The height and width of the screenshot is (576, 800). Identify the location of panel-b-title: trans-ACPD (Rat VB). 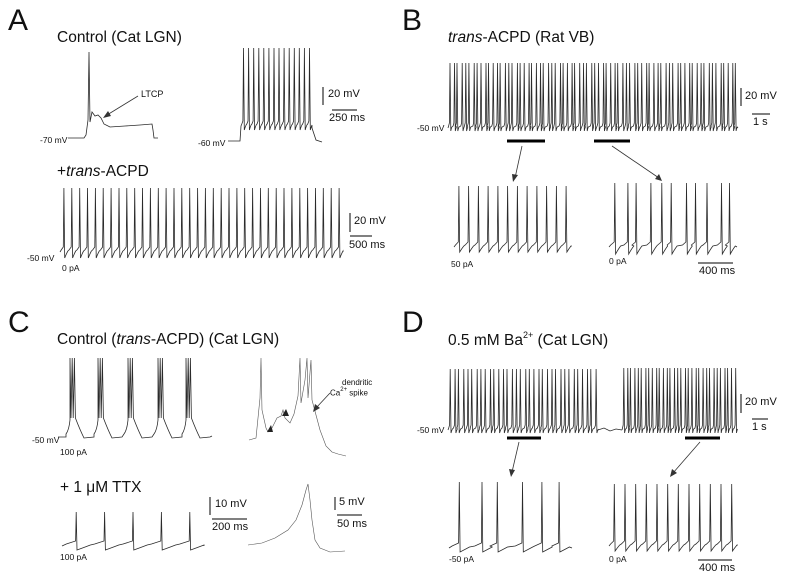
(521, 38).